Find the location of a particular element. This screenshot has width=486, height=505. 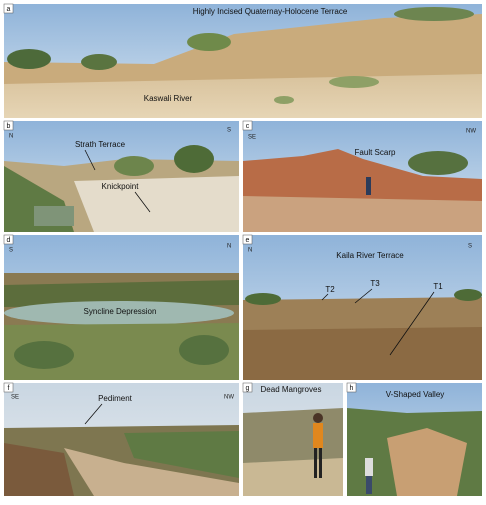

panel-label: g is located at coordinates (248, 388).